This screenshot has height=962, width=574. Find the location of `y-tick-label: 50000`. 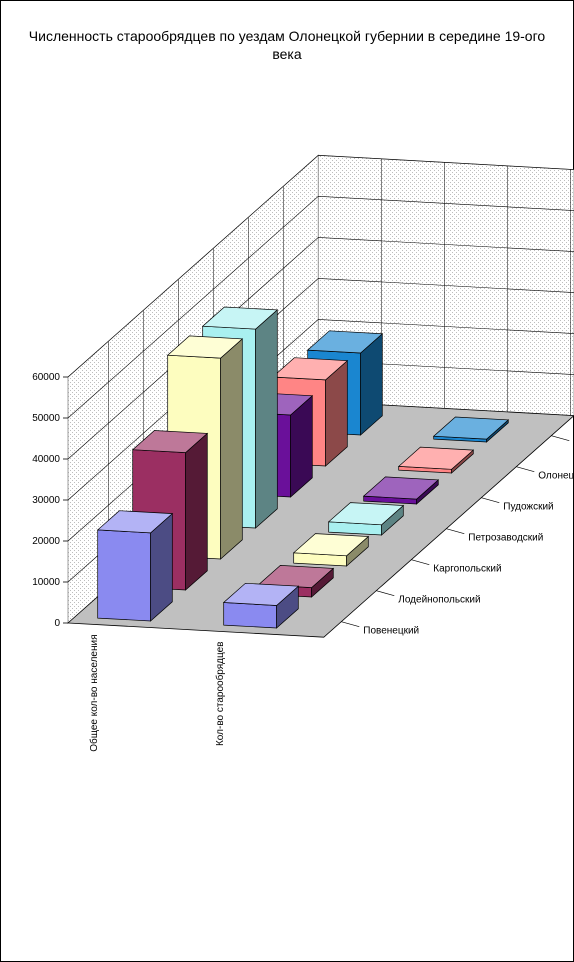

y-tick-label: 50000 is located at coordinates (46, 418).